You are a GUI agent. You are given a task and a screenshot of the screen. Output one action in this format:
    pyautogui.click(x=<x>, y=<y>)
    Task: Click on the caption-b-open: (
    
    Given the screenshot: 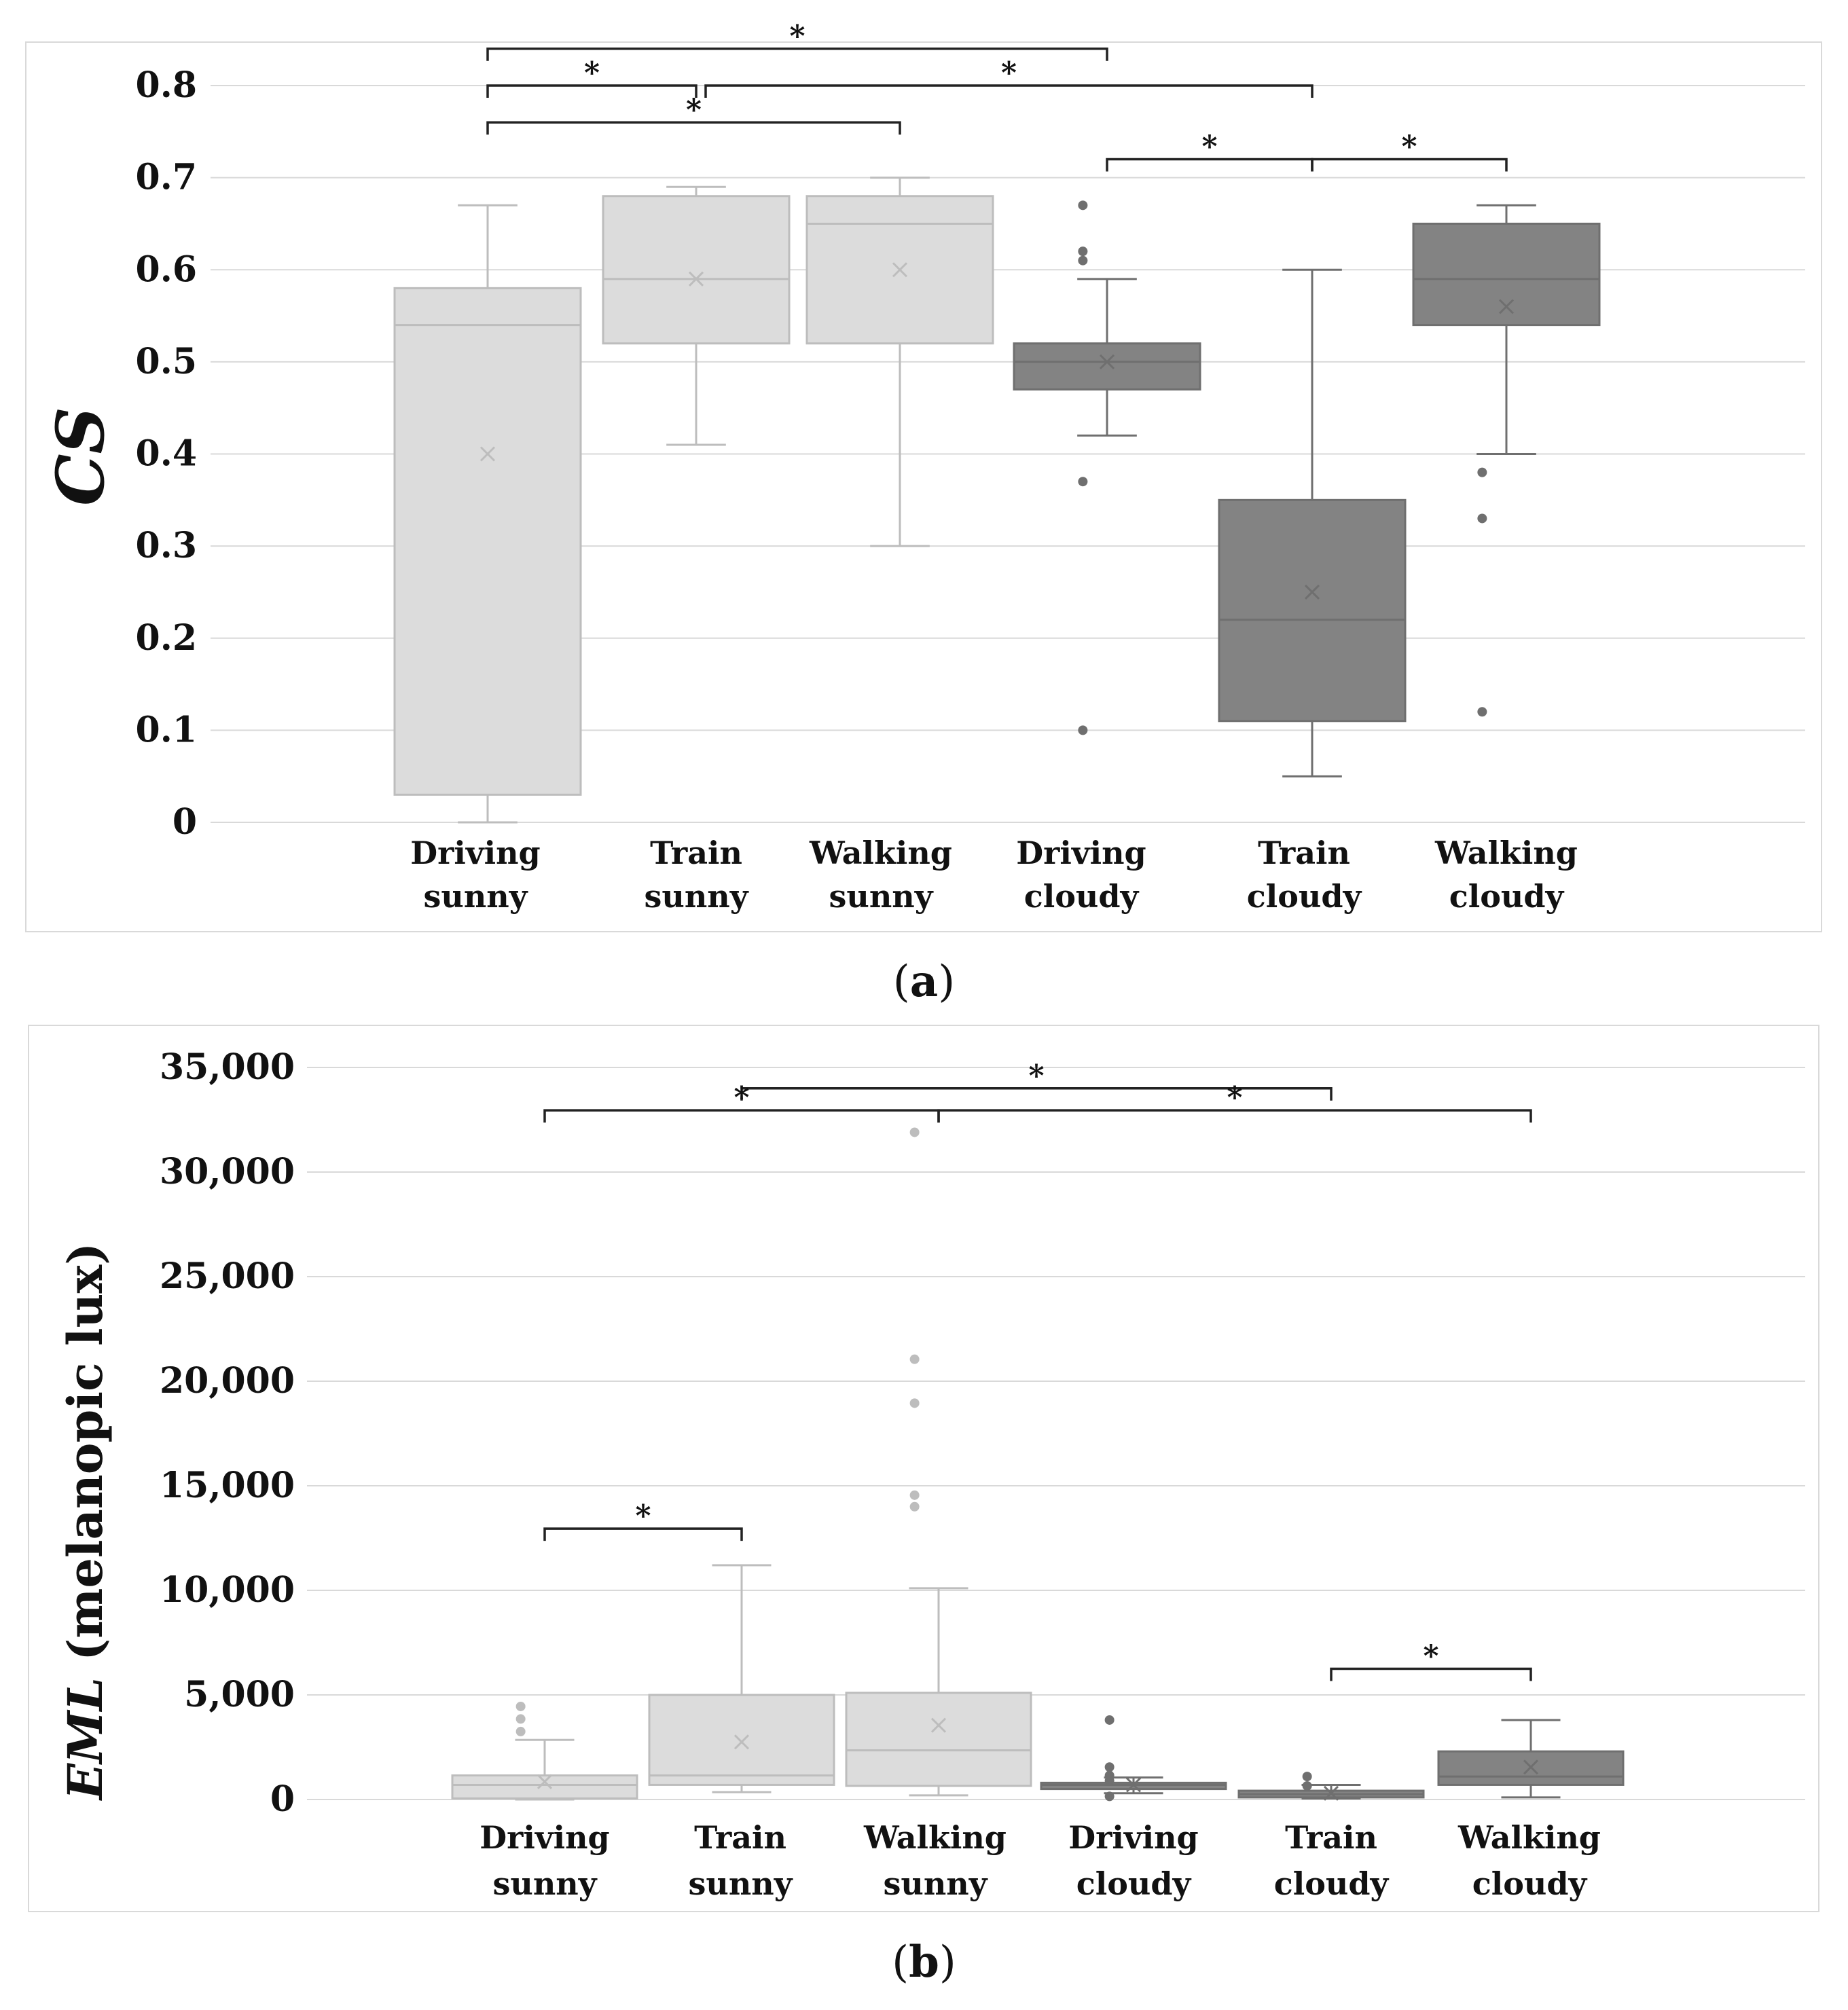 What is the action you would take?
    pyautogui.click(x=900, y=1962)
    